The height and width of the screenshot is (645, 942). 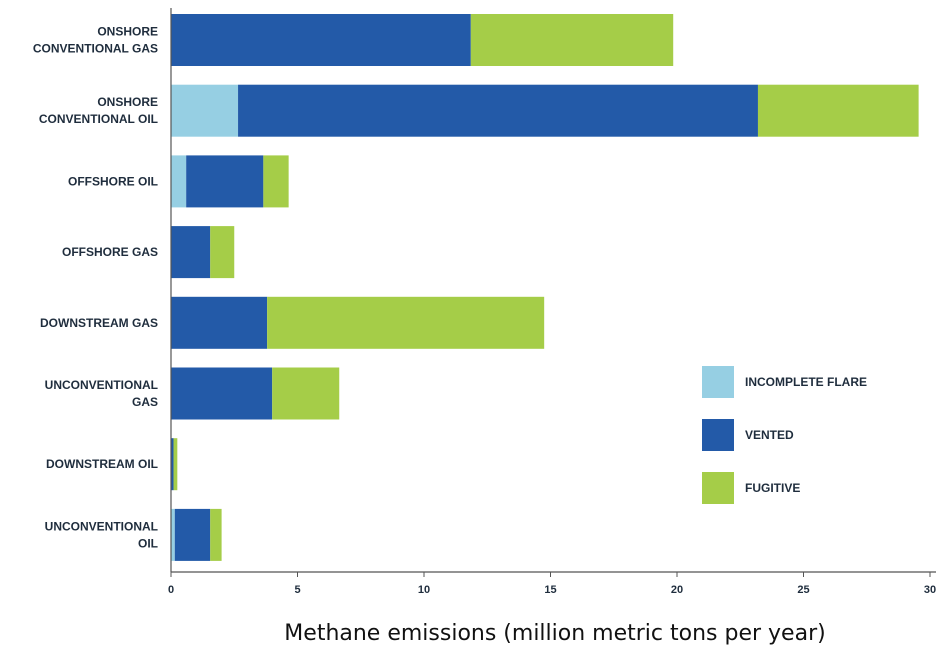 What do you see at coordinates (101, 393) in the screenshot?
I see `category-label: UNCONVENTIONAL GAS` at bounding box center [101, 393].